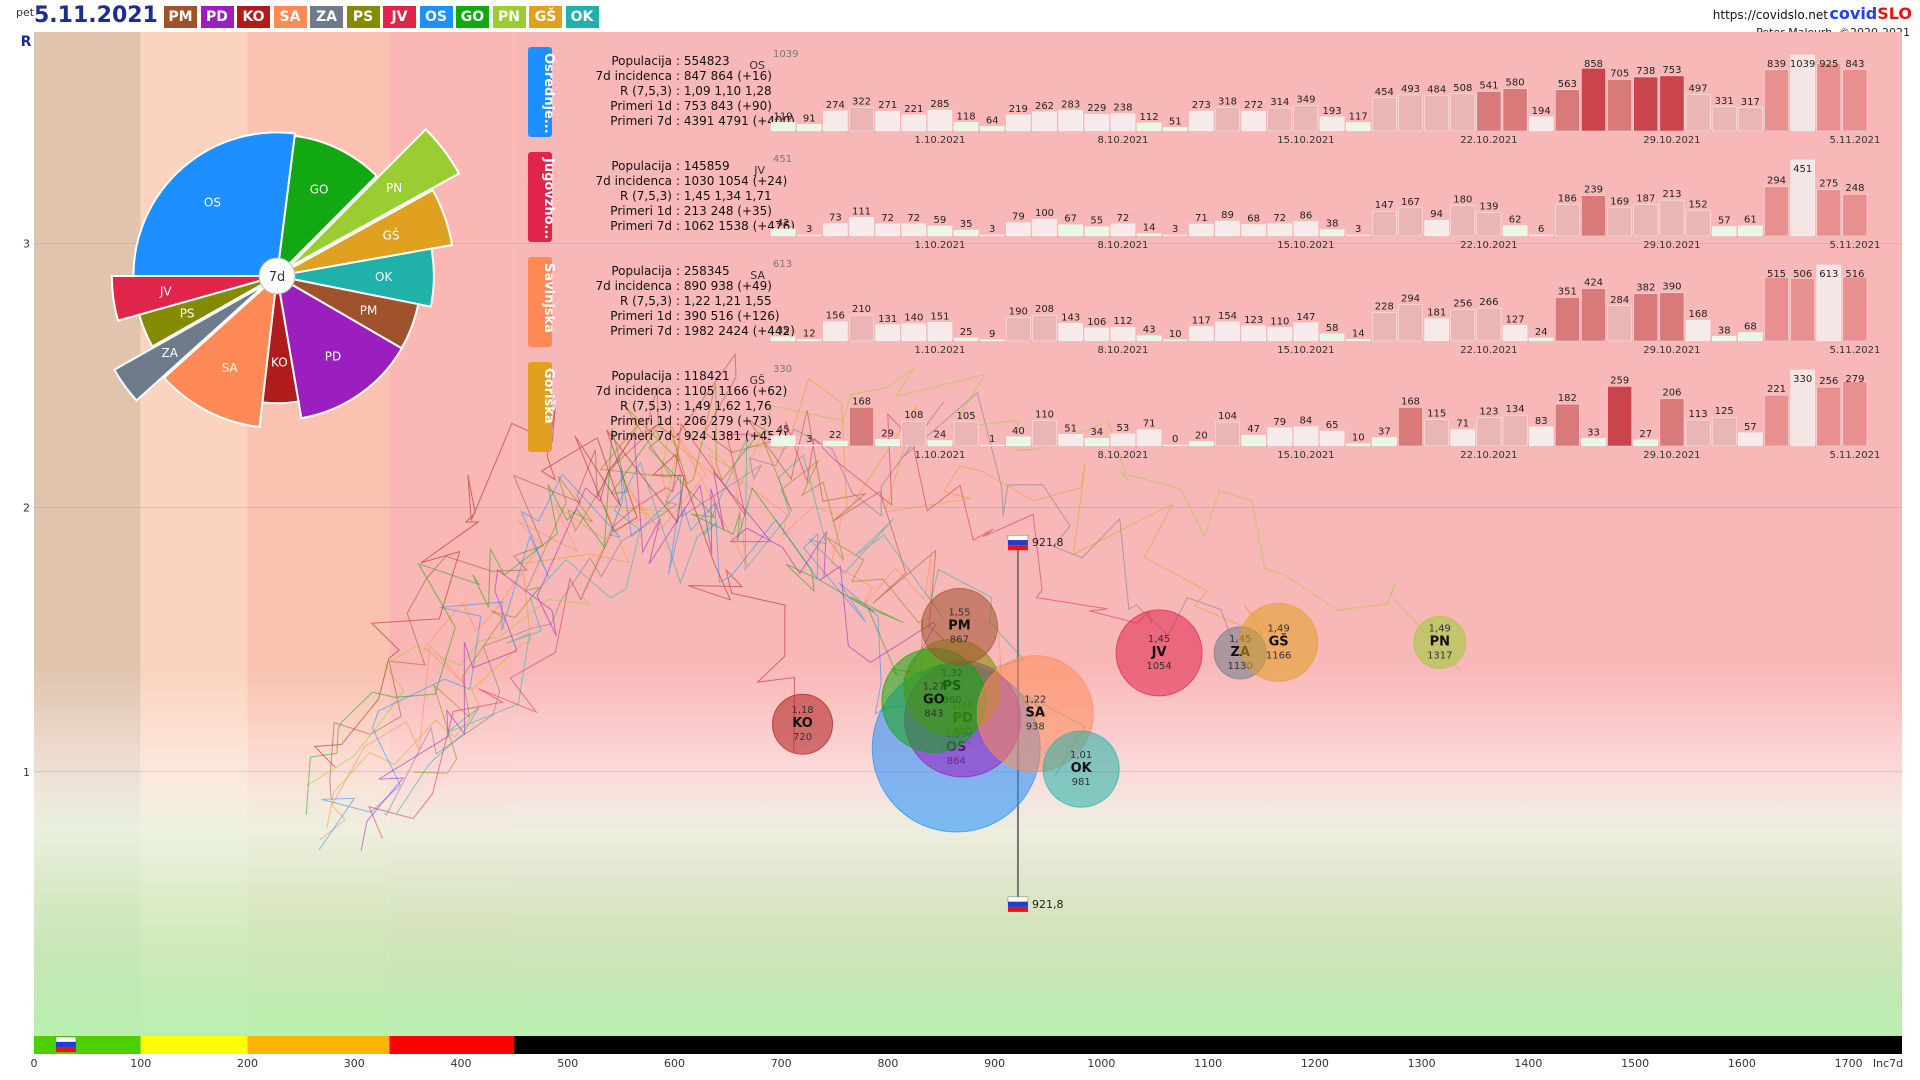 The width and height of the screenshot is (1920, 1080). What do you see at coordinates (802, 710) in the screenshot?
I see `bubble-r-value: 1,18` at bounding box center [802, 710].